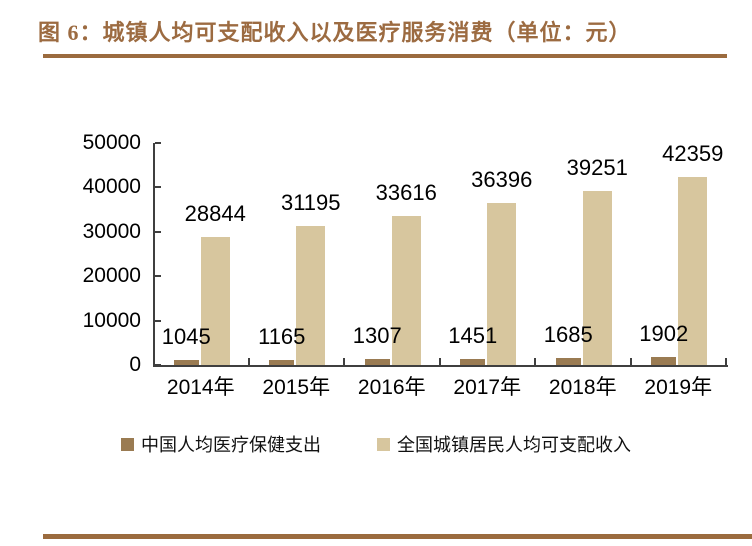  Describe the element at coordinates (111, 231) in the screenshot. I see `y-tick-label: 30000` at that location.